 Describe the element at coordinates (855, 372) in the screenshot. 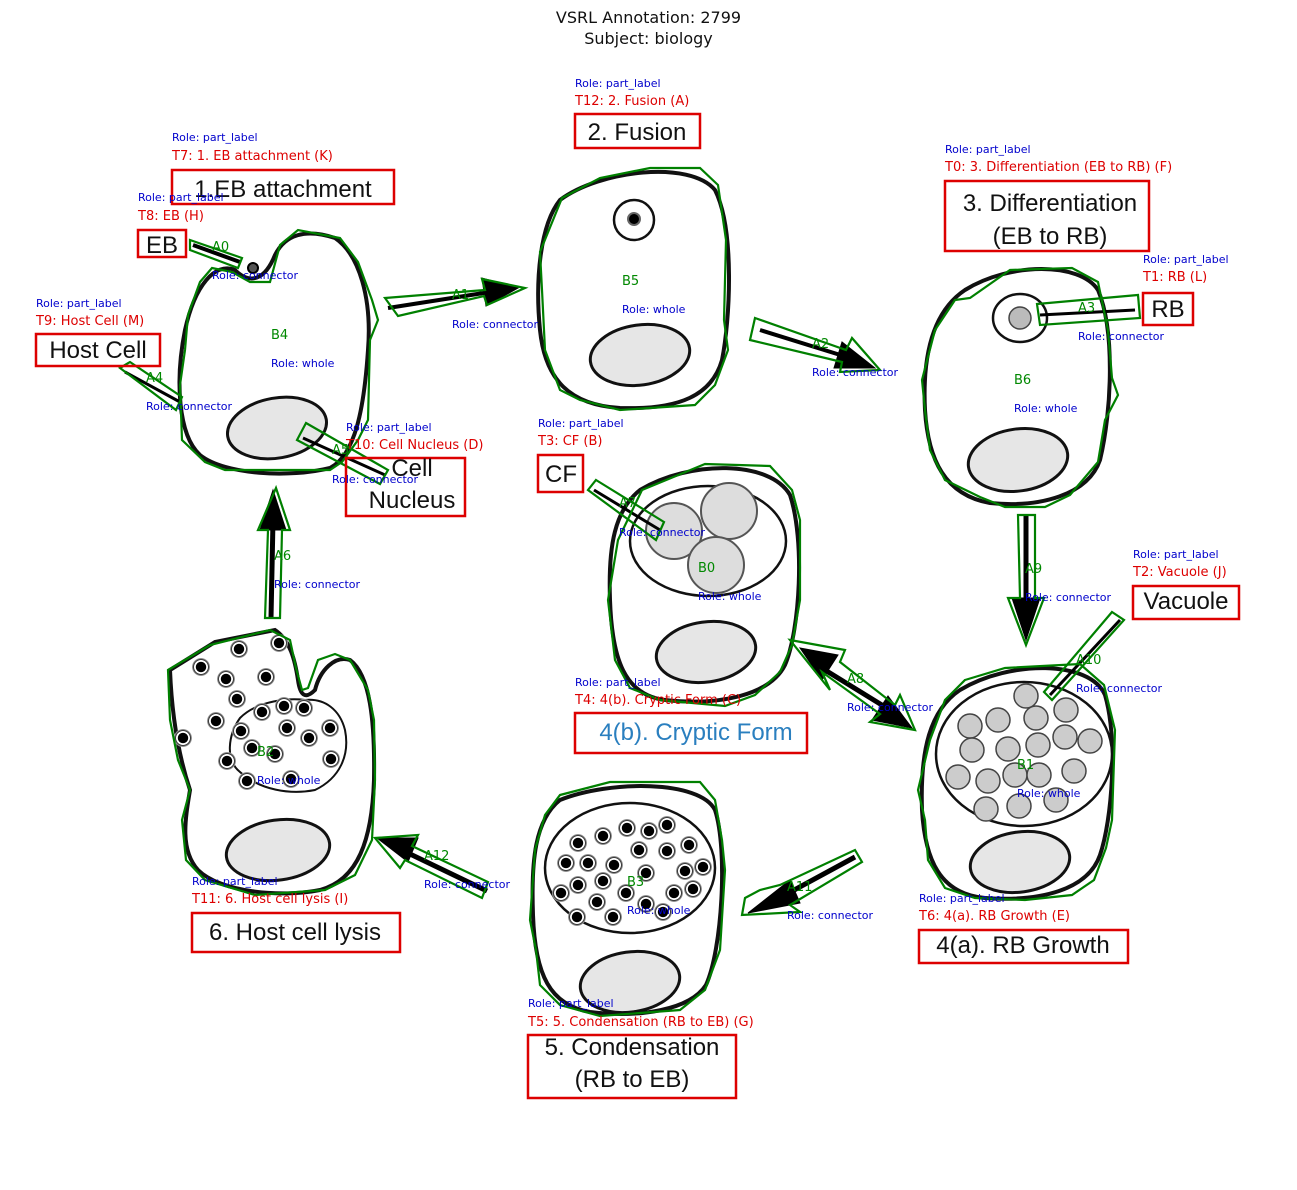

I see `arrow-role-a2: Role: connector` at that location.